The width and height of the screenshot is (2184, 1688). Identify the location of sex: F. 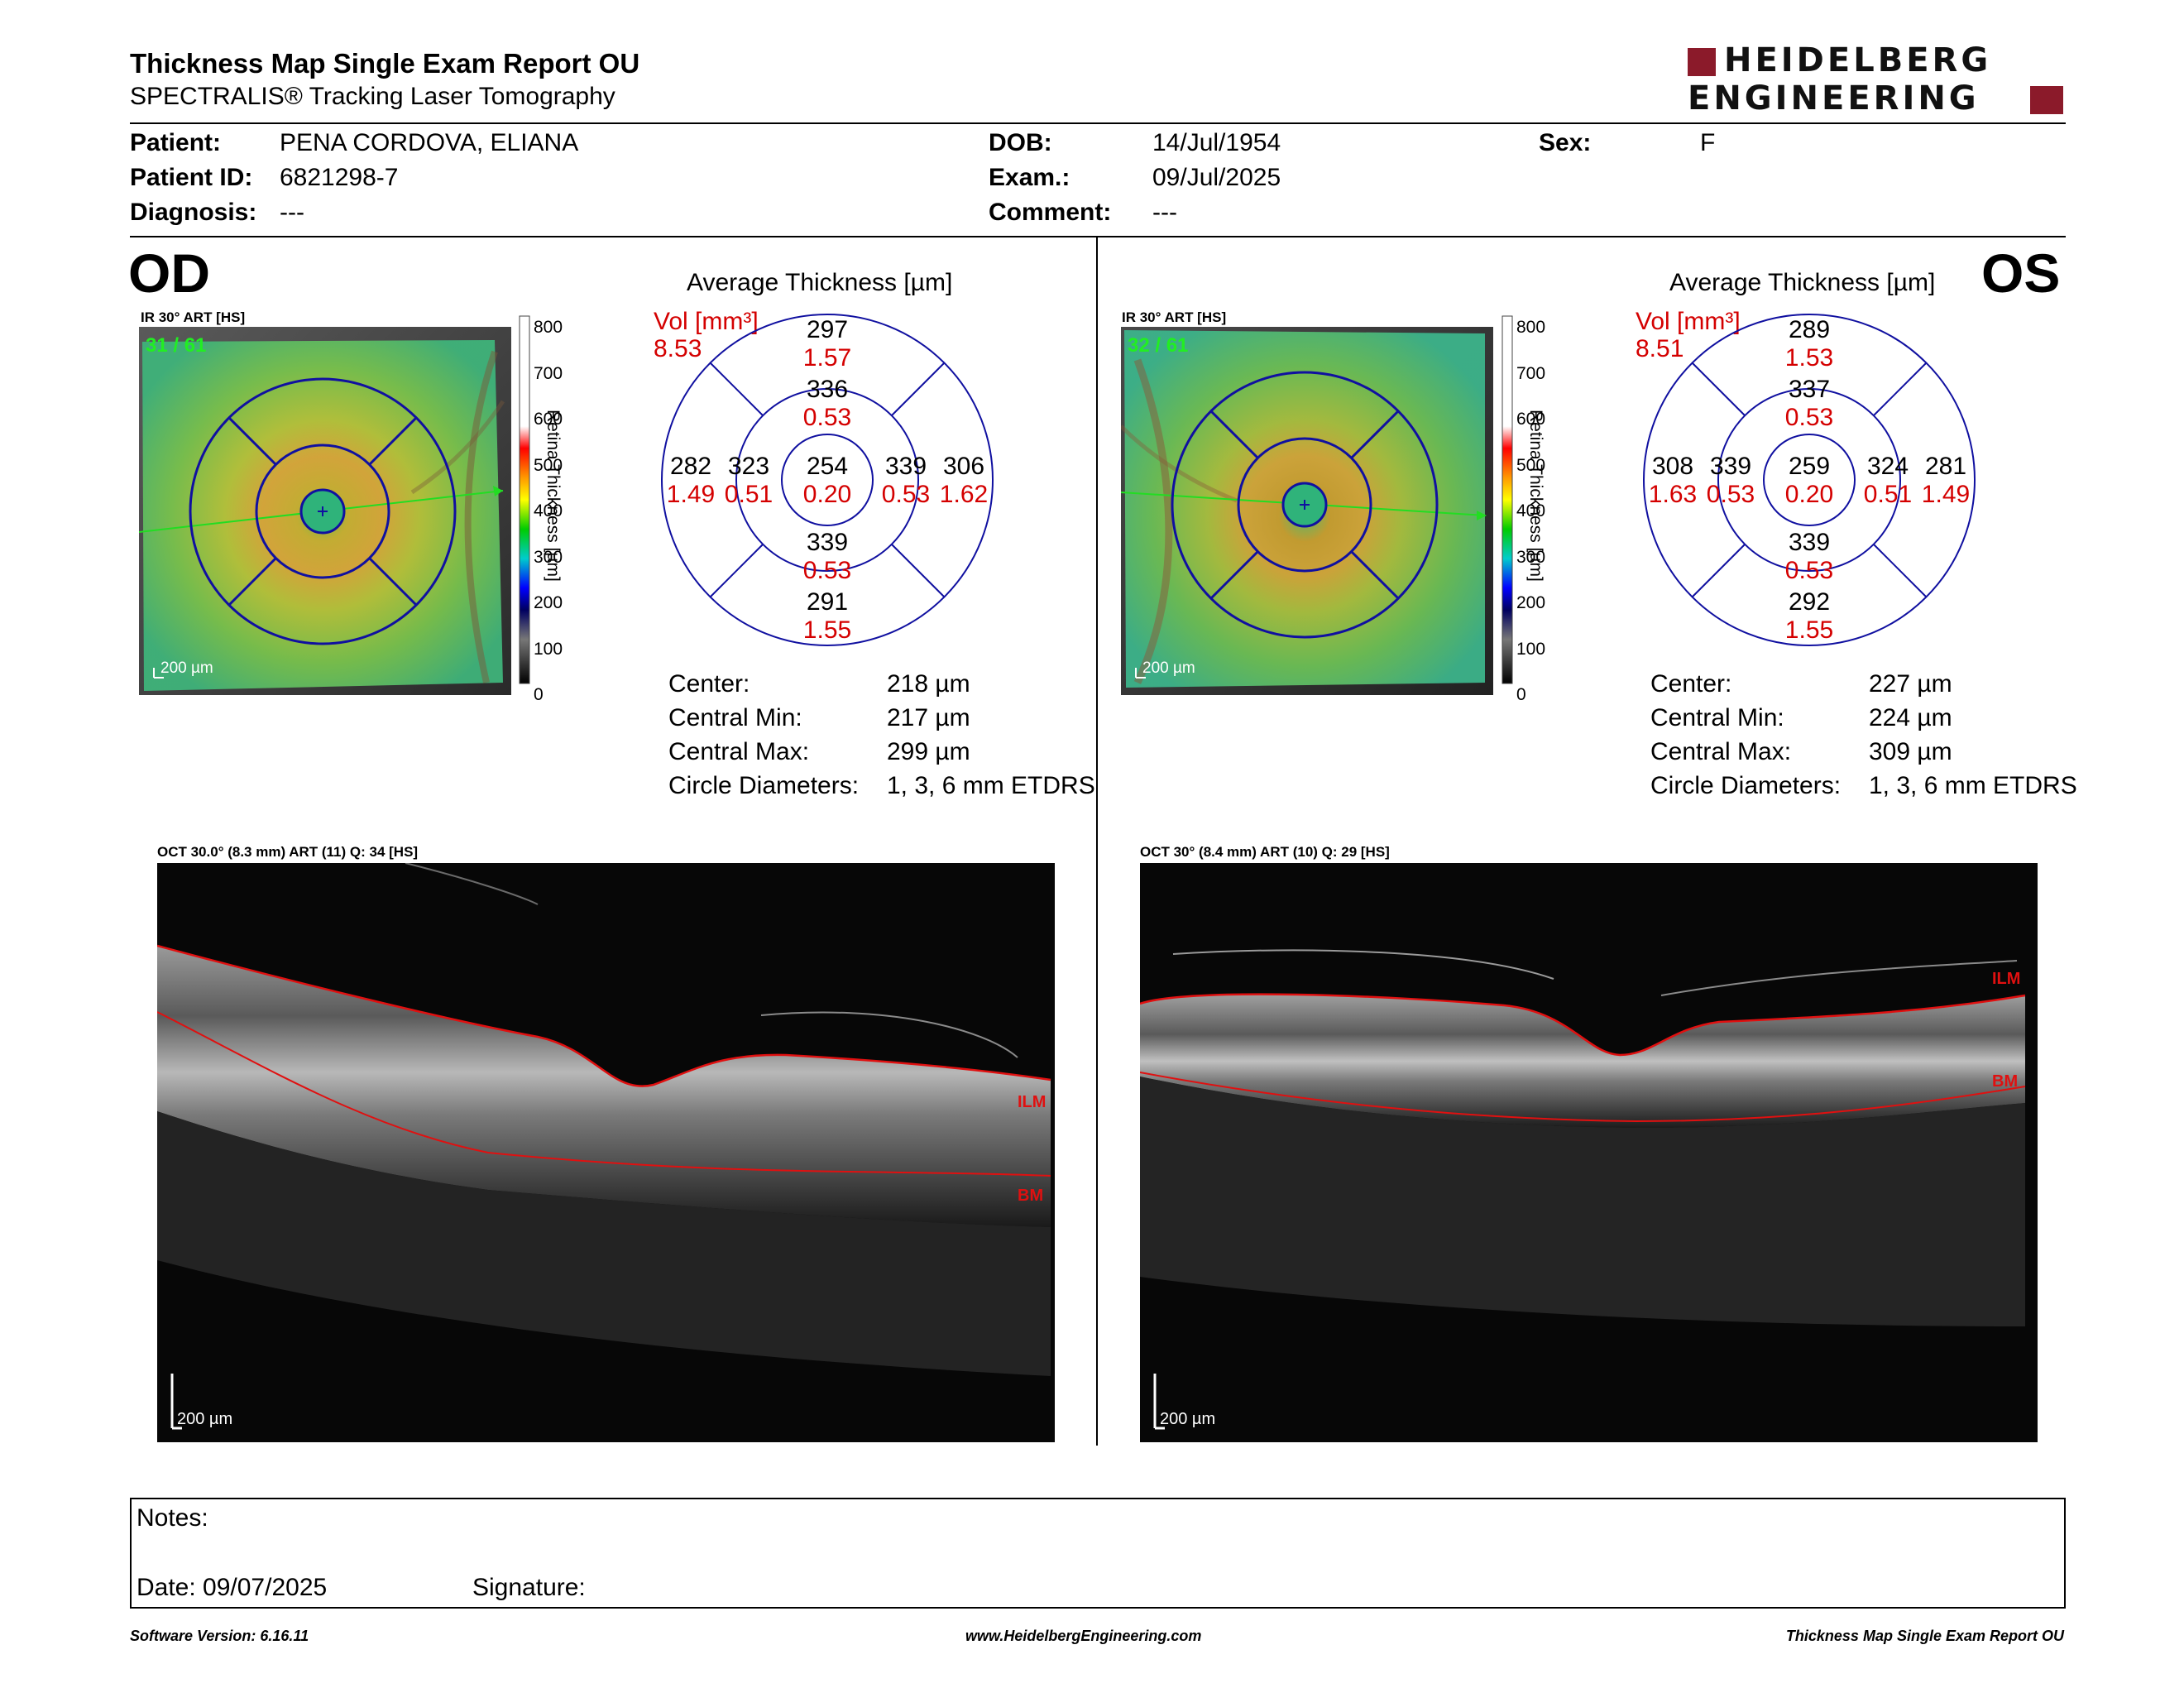
(1708, 142).